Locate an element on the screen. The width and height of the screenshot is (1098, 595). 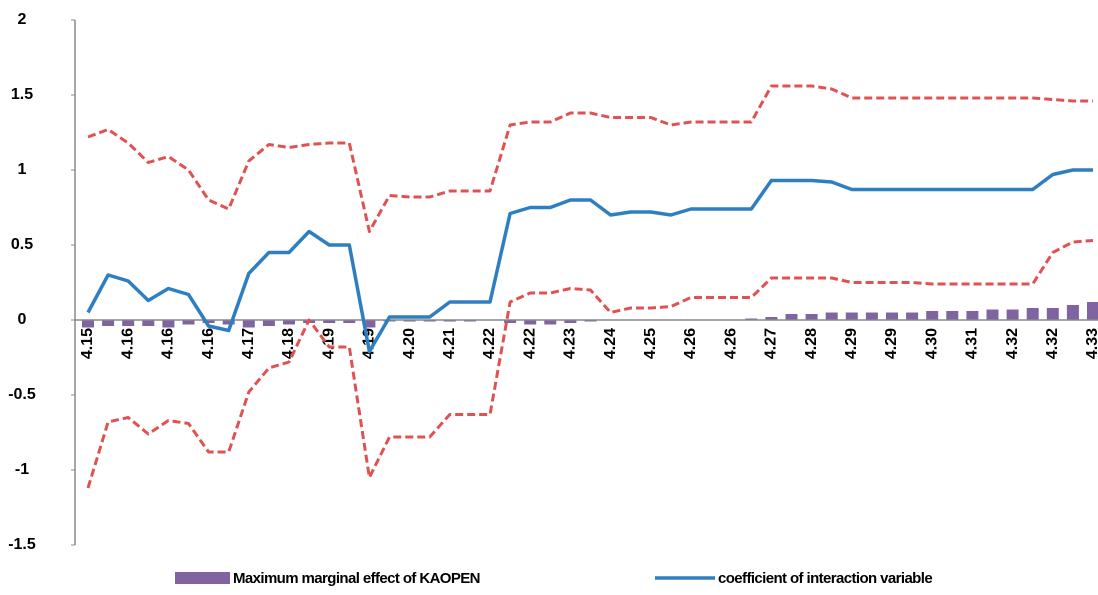
legend-swatch is located at coordinates (202, 578).